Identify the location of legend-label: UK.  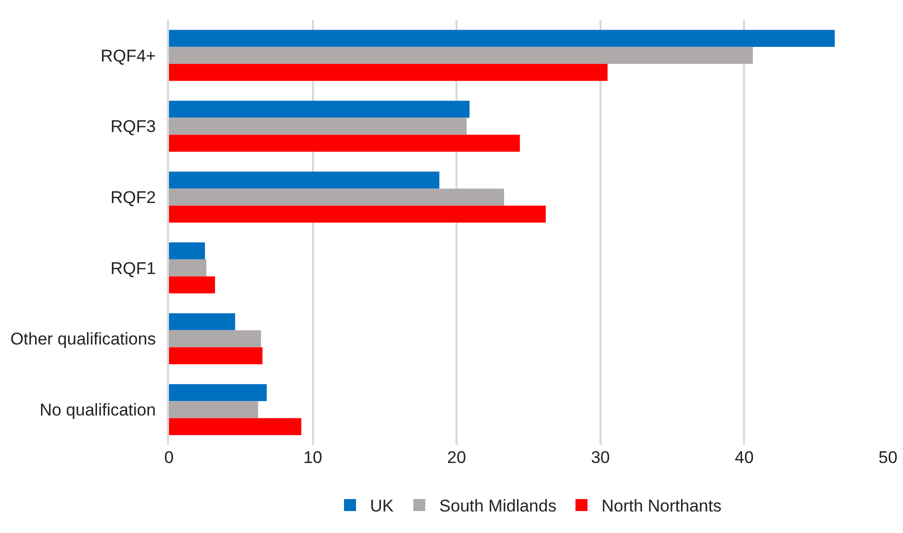
(382, 506).